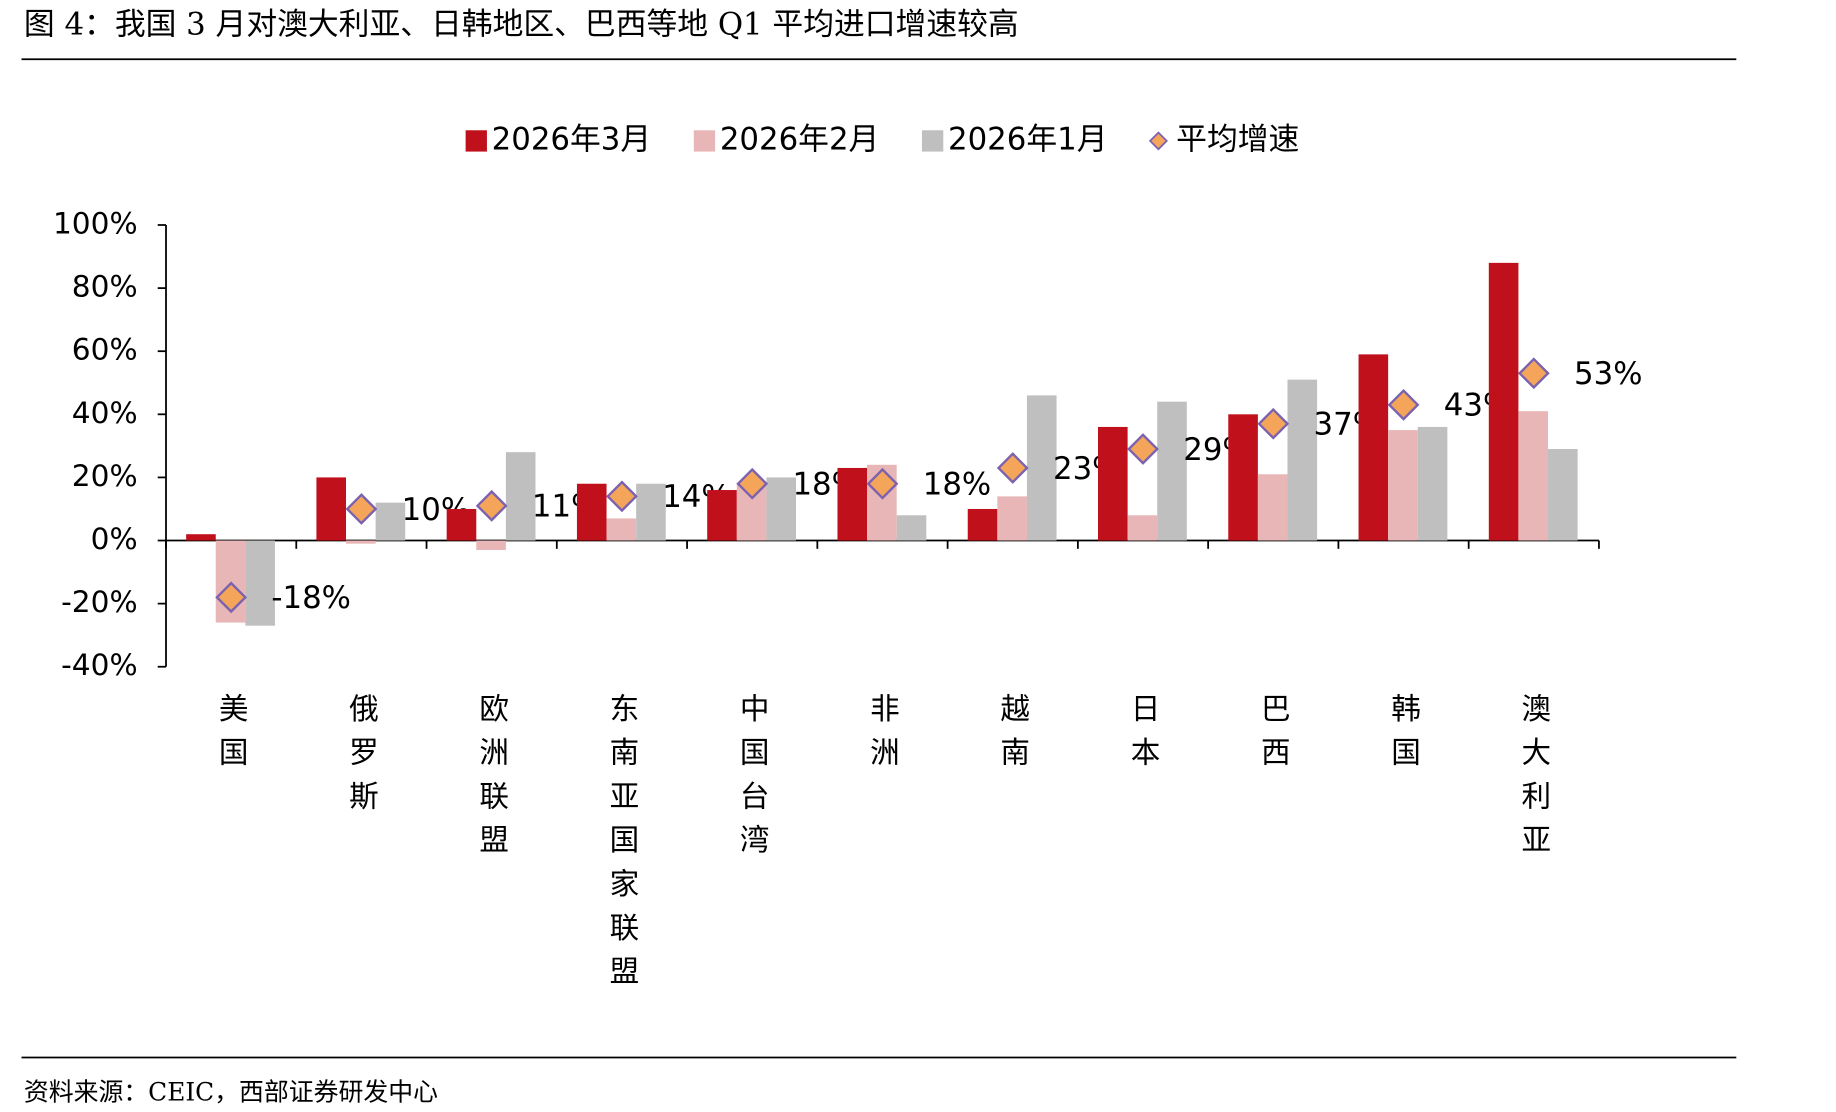  I want to click on data-label: -18%, so click(311, 598).